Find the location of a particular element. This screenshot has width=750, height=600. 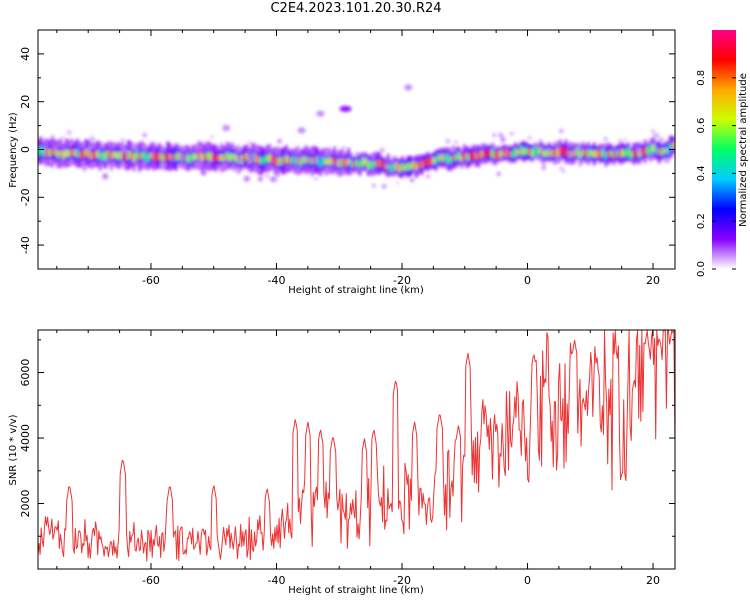

y-tick-label: -20 is located at coordinates (25, 197).